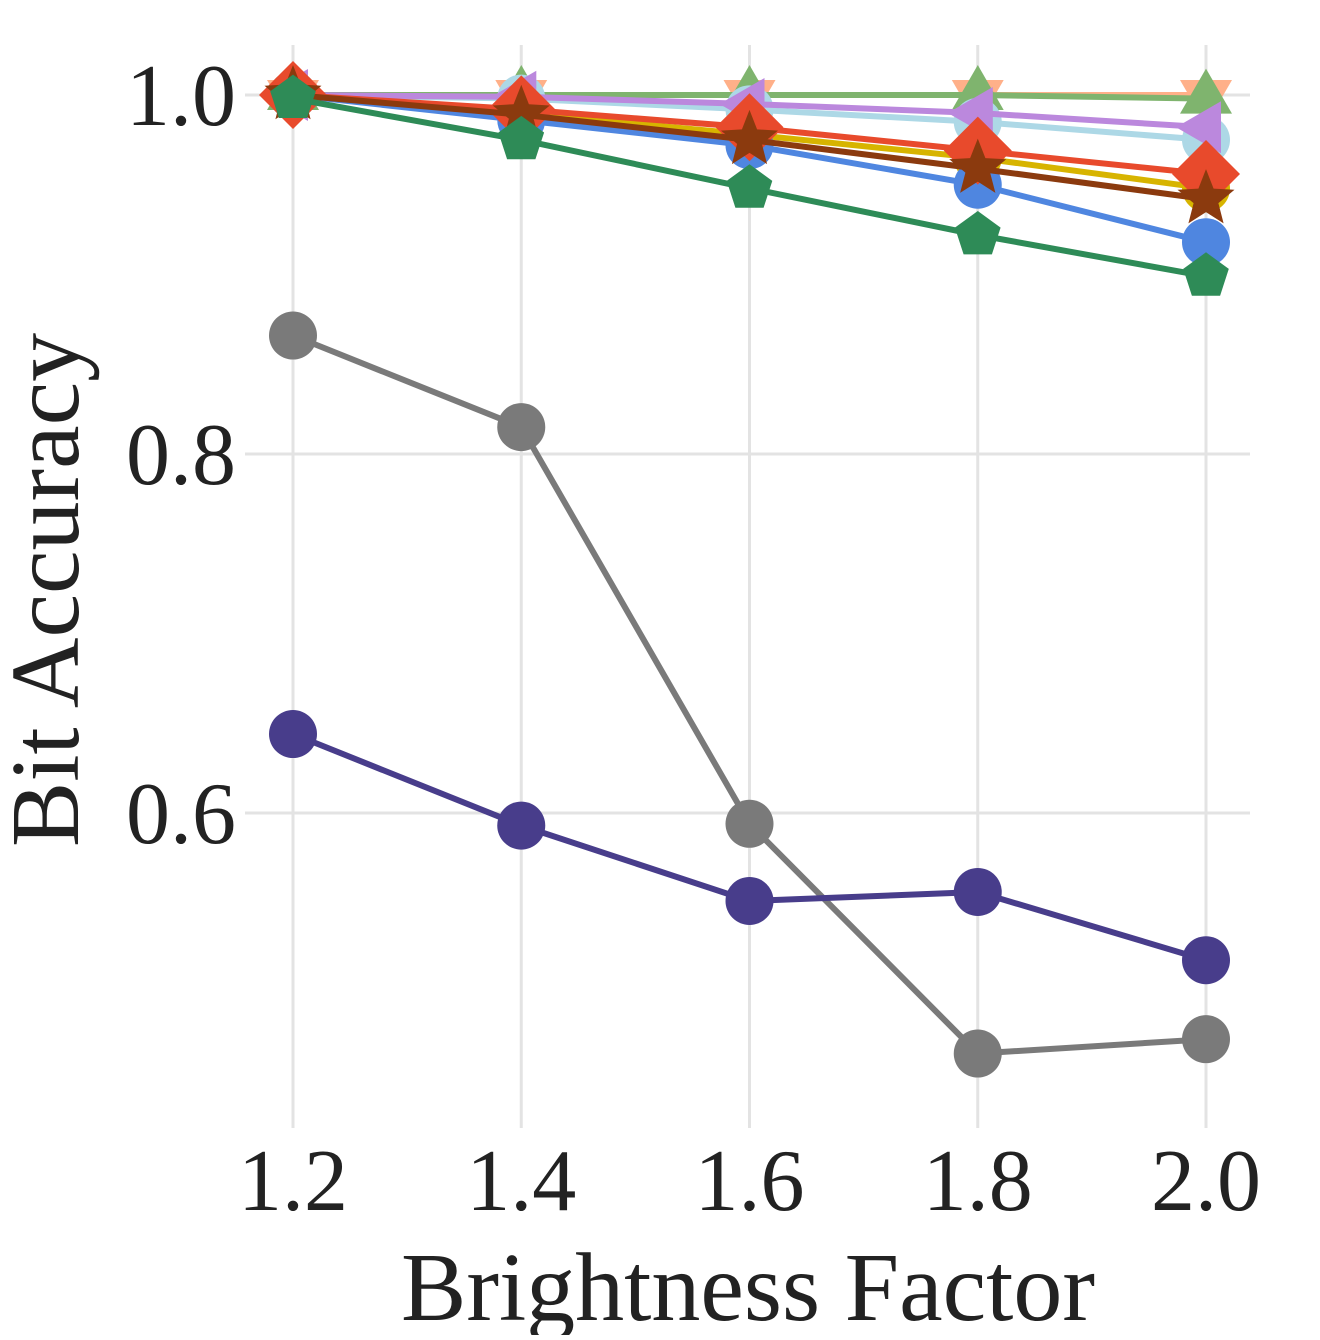 This screenshot has width=1320, height=1340. Describe the element at coordinates (181, 814) in the screenshot. I see `y-tick-label: 0.6` at that location.